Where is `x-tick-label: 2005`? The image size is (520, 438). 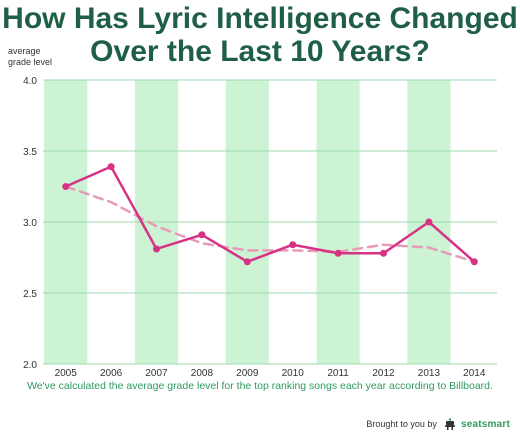 x-tick-label: 2005 is located at coordinates (66, 373).